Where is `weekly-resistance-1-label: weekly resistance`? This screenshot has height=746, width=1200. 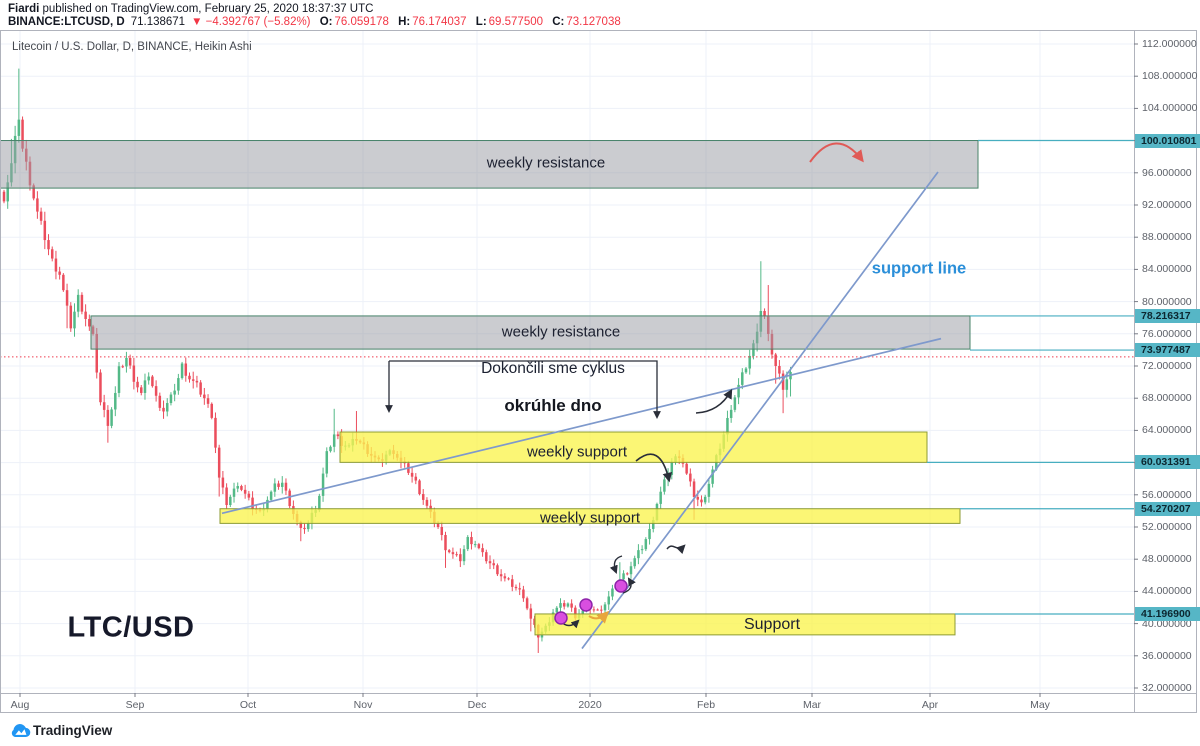 weekly-resistance-1-label: weekly resistance is located at coordinates (546, 163).